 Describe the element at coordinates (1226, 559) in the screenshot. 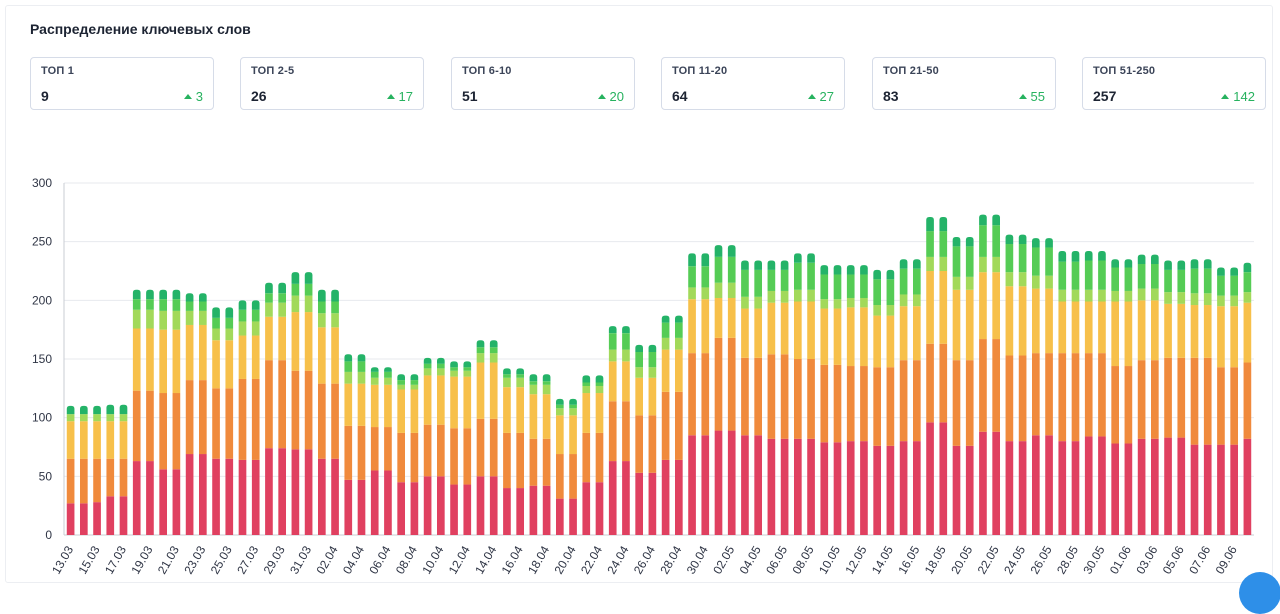

I see `x-tick-label: 09.06` at that location.